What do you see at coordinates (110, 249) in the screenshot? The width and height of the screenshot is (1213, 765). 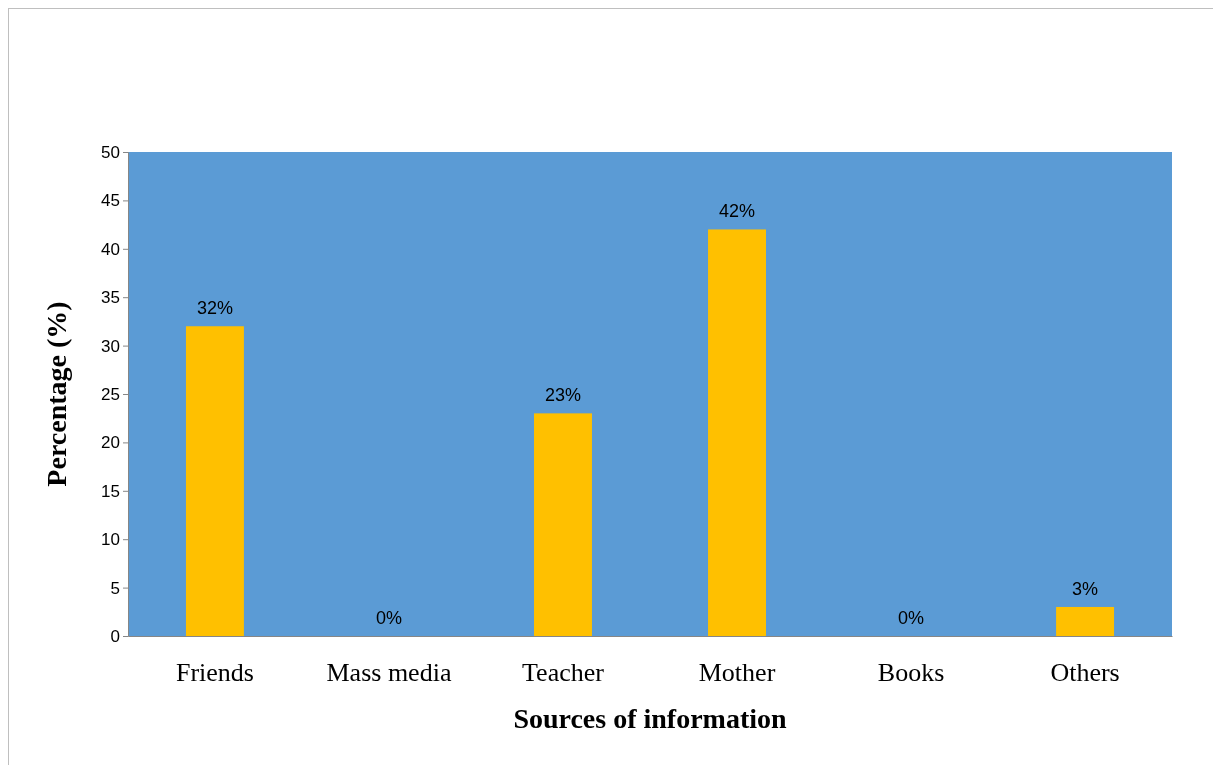 I see `y-tick-label: 40` at bounding box center [110, 249].